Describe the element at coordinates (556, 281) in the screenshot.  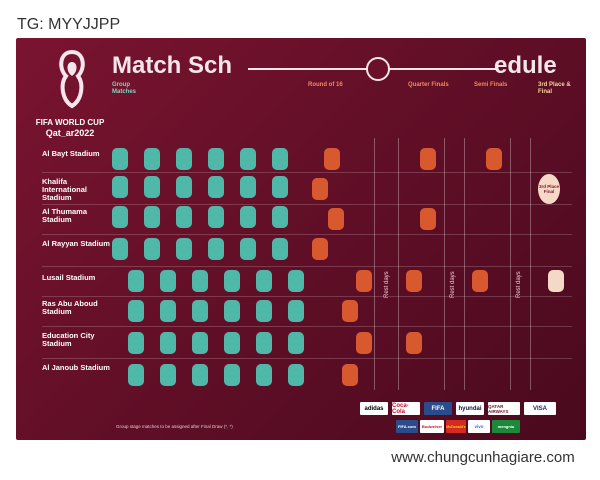
I see `final-match-marker` at that location.